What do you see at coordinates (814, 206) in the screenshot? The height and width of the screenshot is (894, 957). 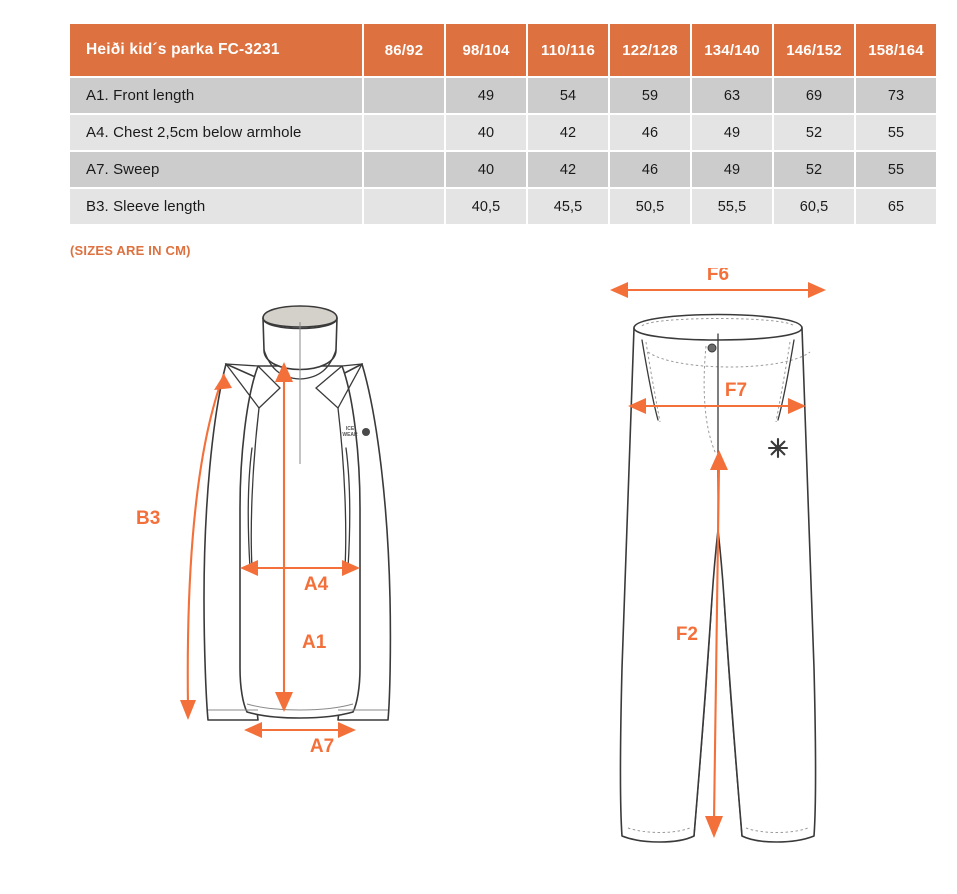 I see `measurement-value: 60,5` at bounding box center [814, 206].